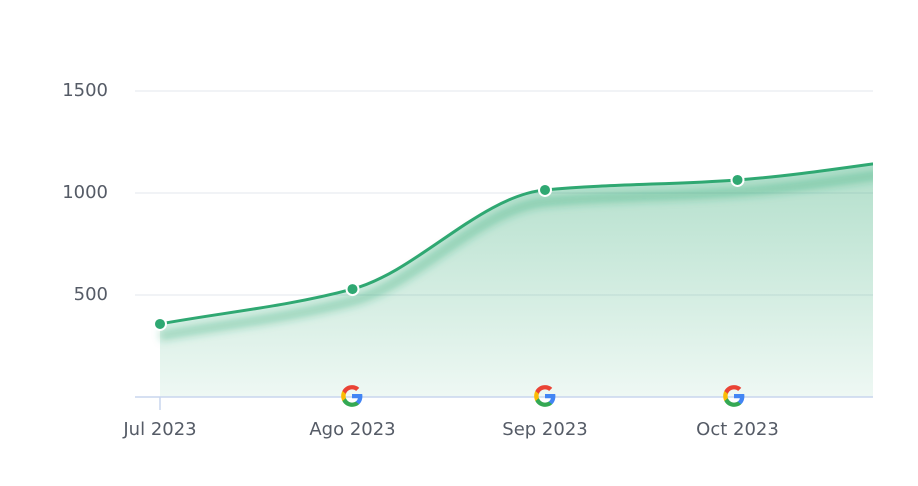 The width and height of the screenshot is (918, 486). What do you see at coordinates (737, 429) in the screenshot?
I see `x-tick-label: Oct 2023` at bounding box center [737, 429].